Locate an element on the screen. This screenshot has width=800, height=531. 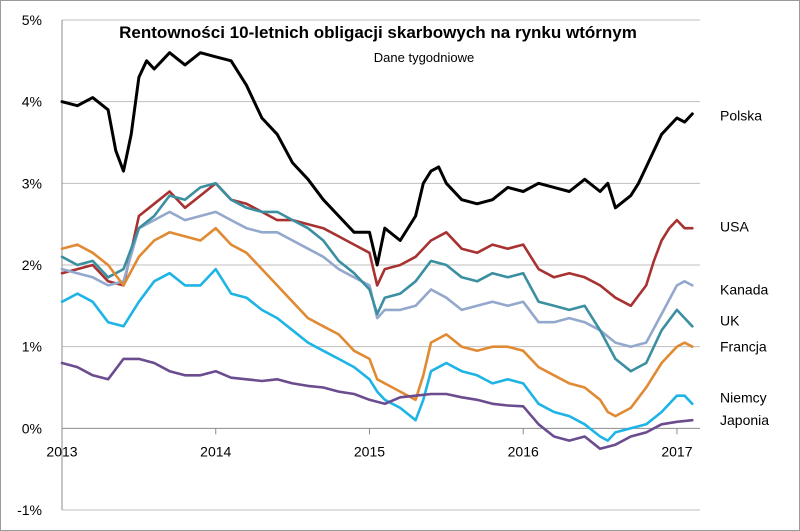
series-label-francja: Francja is located at coordinates (743, 347).